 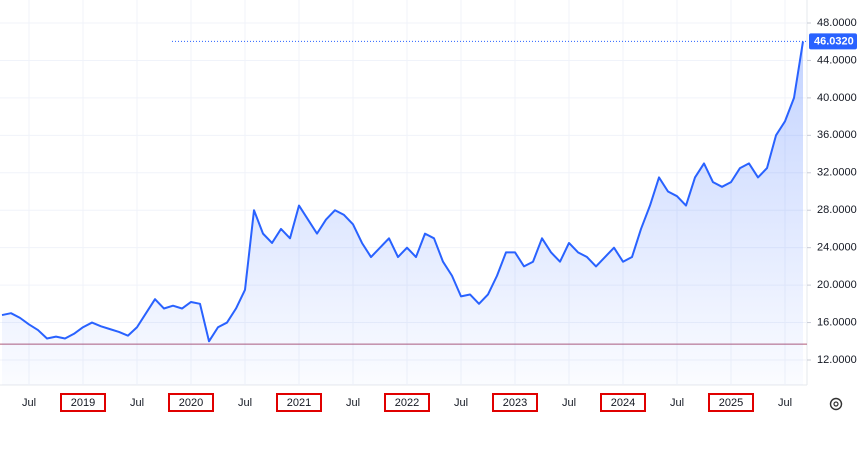 I want to click on x-tick-label: 2021, so click(x=299, y=403).